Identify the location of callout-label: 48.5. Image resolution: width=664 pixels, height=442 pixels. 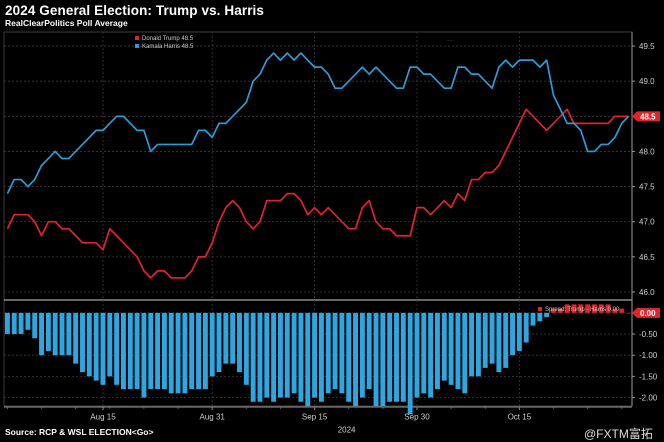
(648, 116).